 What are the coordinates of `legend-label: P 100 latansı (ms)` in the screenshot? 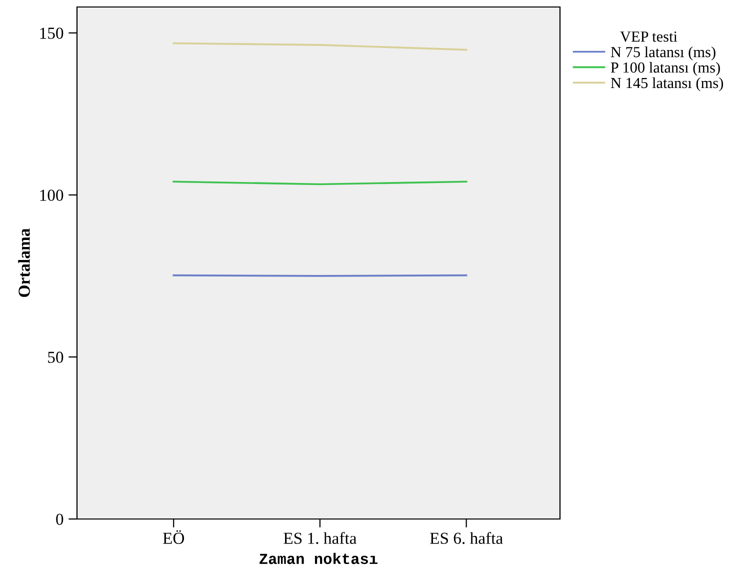 It's located at (665, 69).